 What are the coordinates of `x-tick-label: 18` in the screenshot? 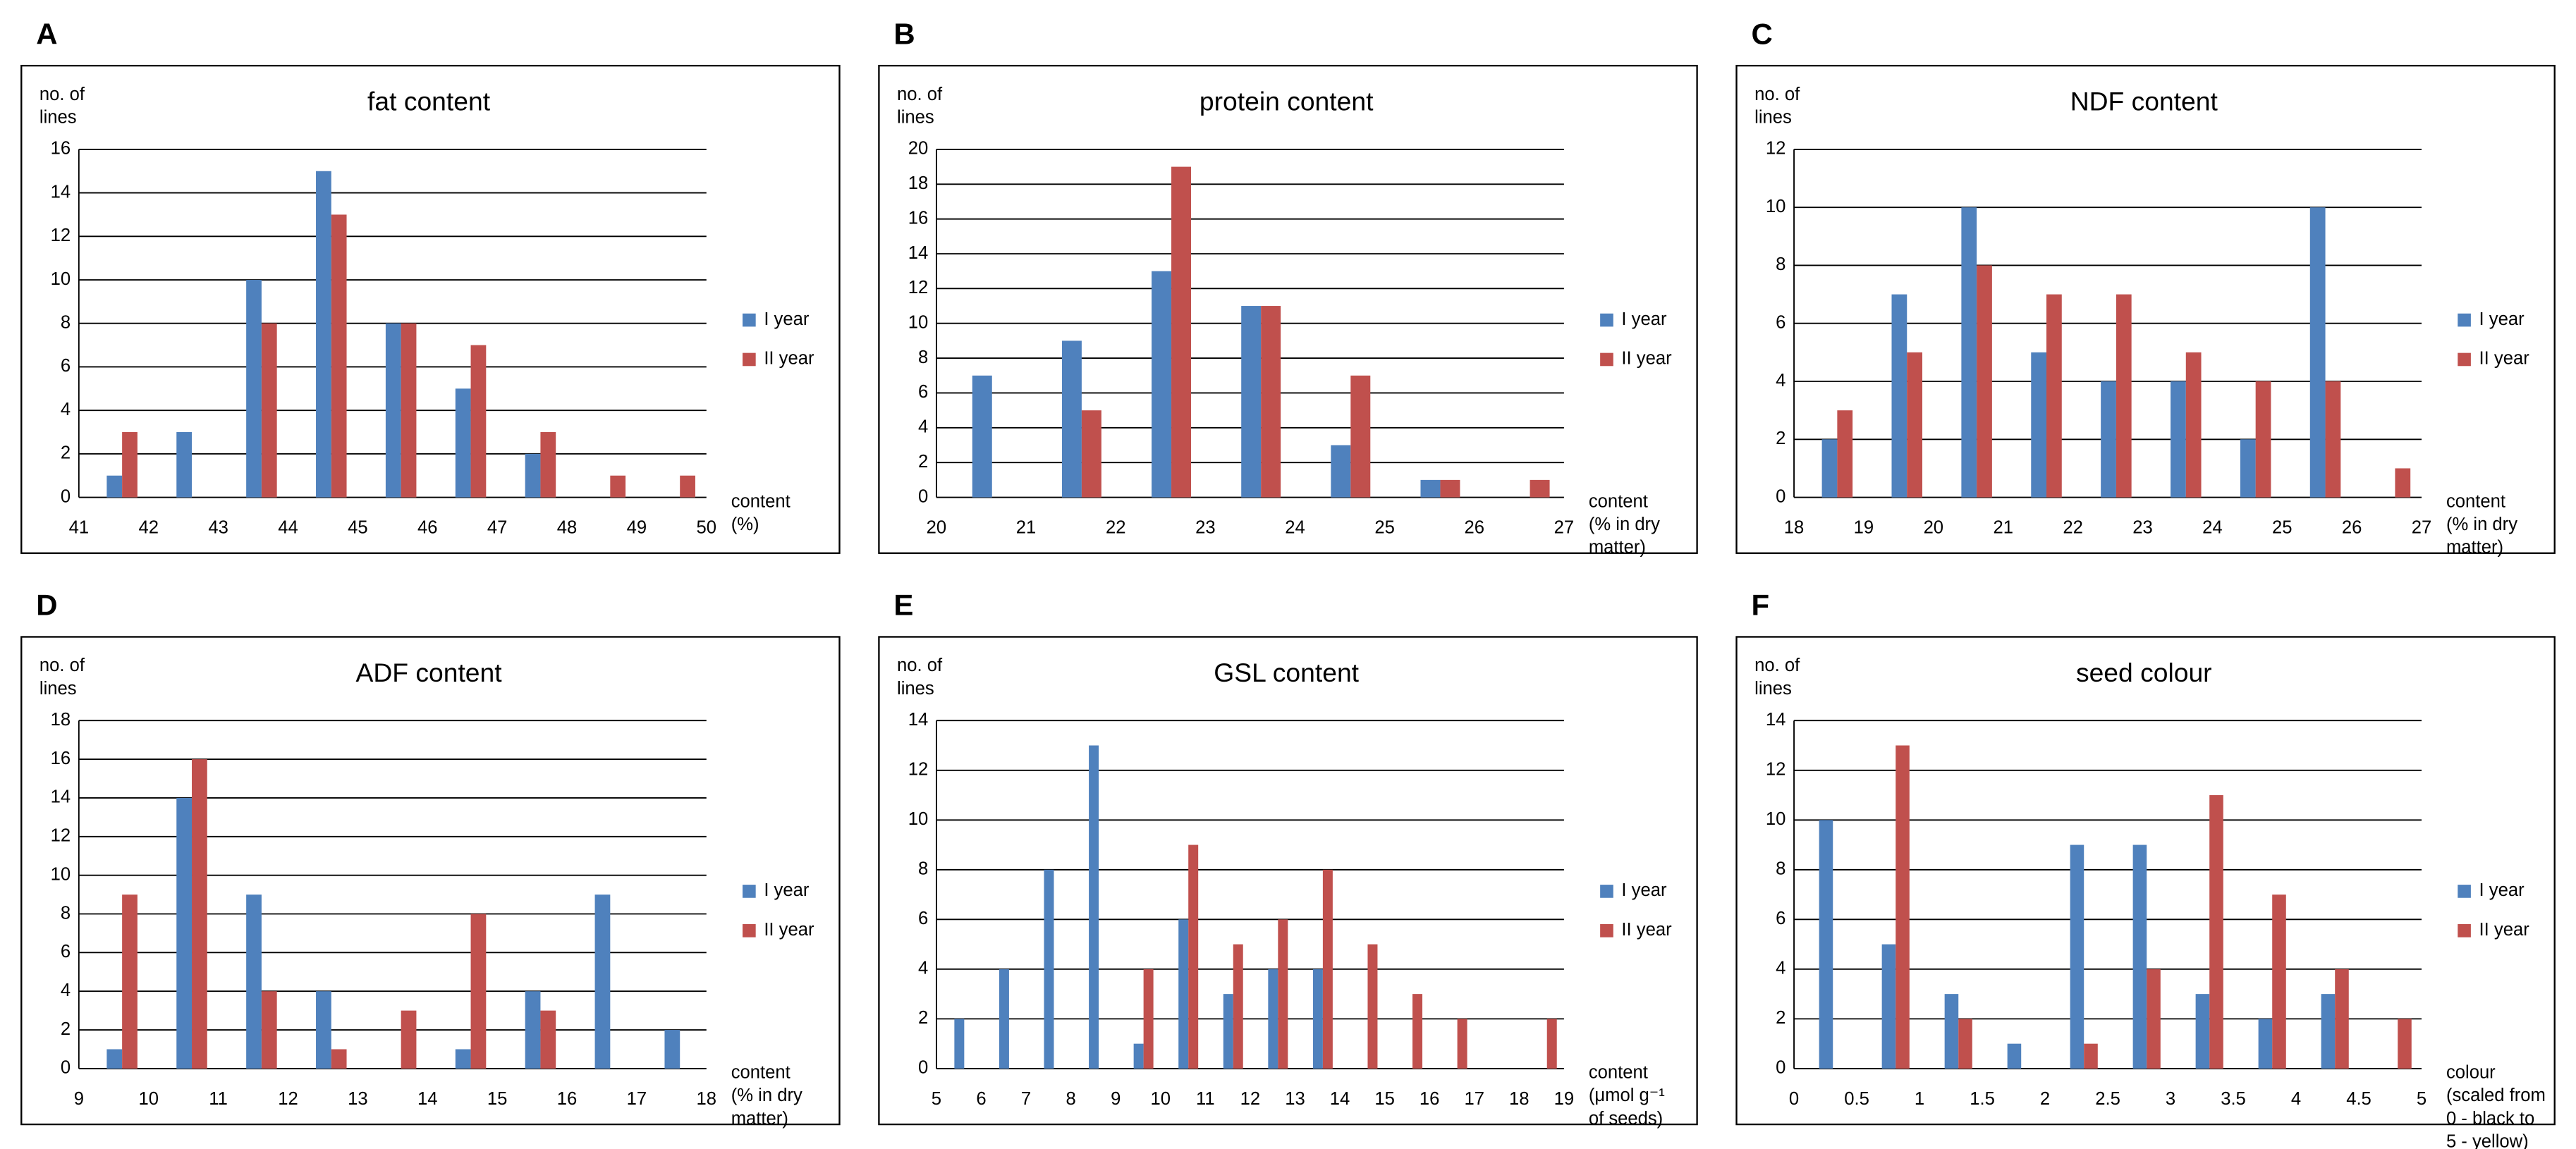 It's located at (1795, 528).